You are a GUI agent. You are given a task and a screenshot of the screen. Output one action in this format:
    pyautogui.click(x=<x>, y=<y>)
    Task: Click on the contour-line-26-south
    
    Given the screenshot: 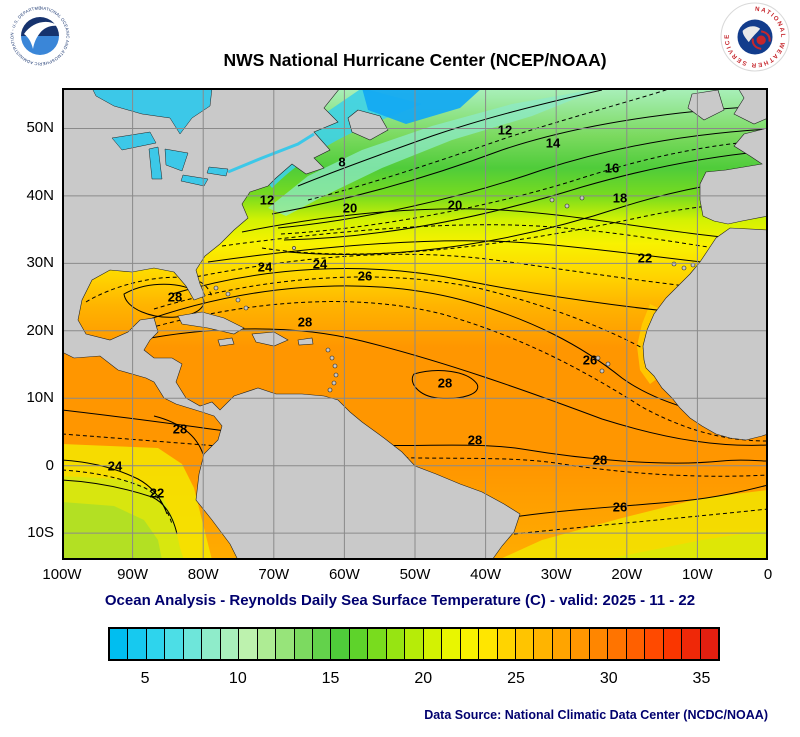 What is the action you would take?
    pyautogui.click(x=630, y=502)
    